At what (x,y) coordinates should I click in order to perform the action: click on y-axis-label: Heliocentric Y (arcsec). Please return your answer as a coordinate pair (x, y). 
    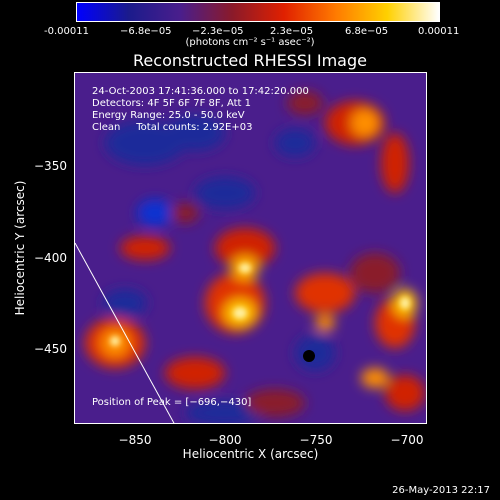
    Looking at the image, I should click on (20, 248).